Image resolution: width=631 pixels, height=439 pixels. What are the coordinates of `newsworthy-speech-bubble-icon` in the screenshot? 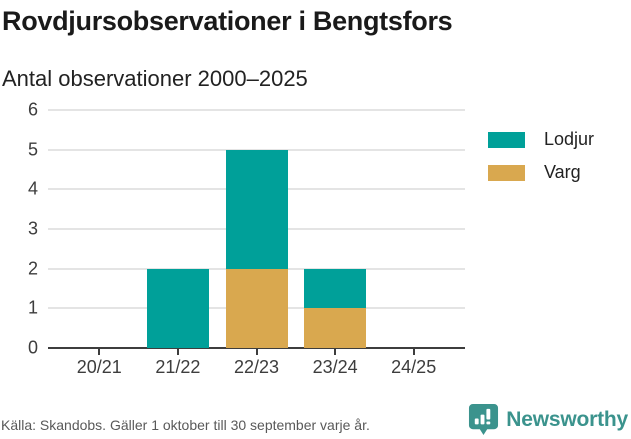 It's located at (484, 419).